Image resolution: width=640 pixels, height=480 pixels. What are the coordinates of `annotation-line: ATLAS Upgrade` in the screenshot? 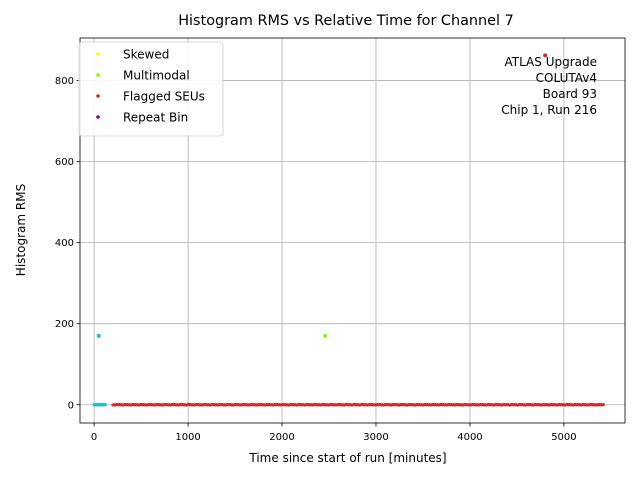 It's located at (550, 62).